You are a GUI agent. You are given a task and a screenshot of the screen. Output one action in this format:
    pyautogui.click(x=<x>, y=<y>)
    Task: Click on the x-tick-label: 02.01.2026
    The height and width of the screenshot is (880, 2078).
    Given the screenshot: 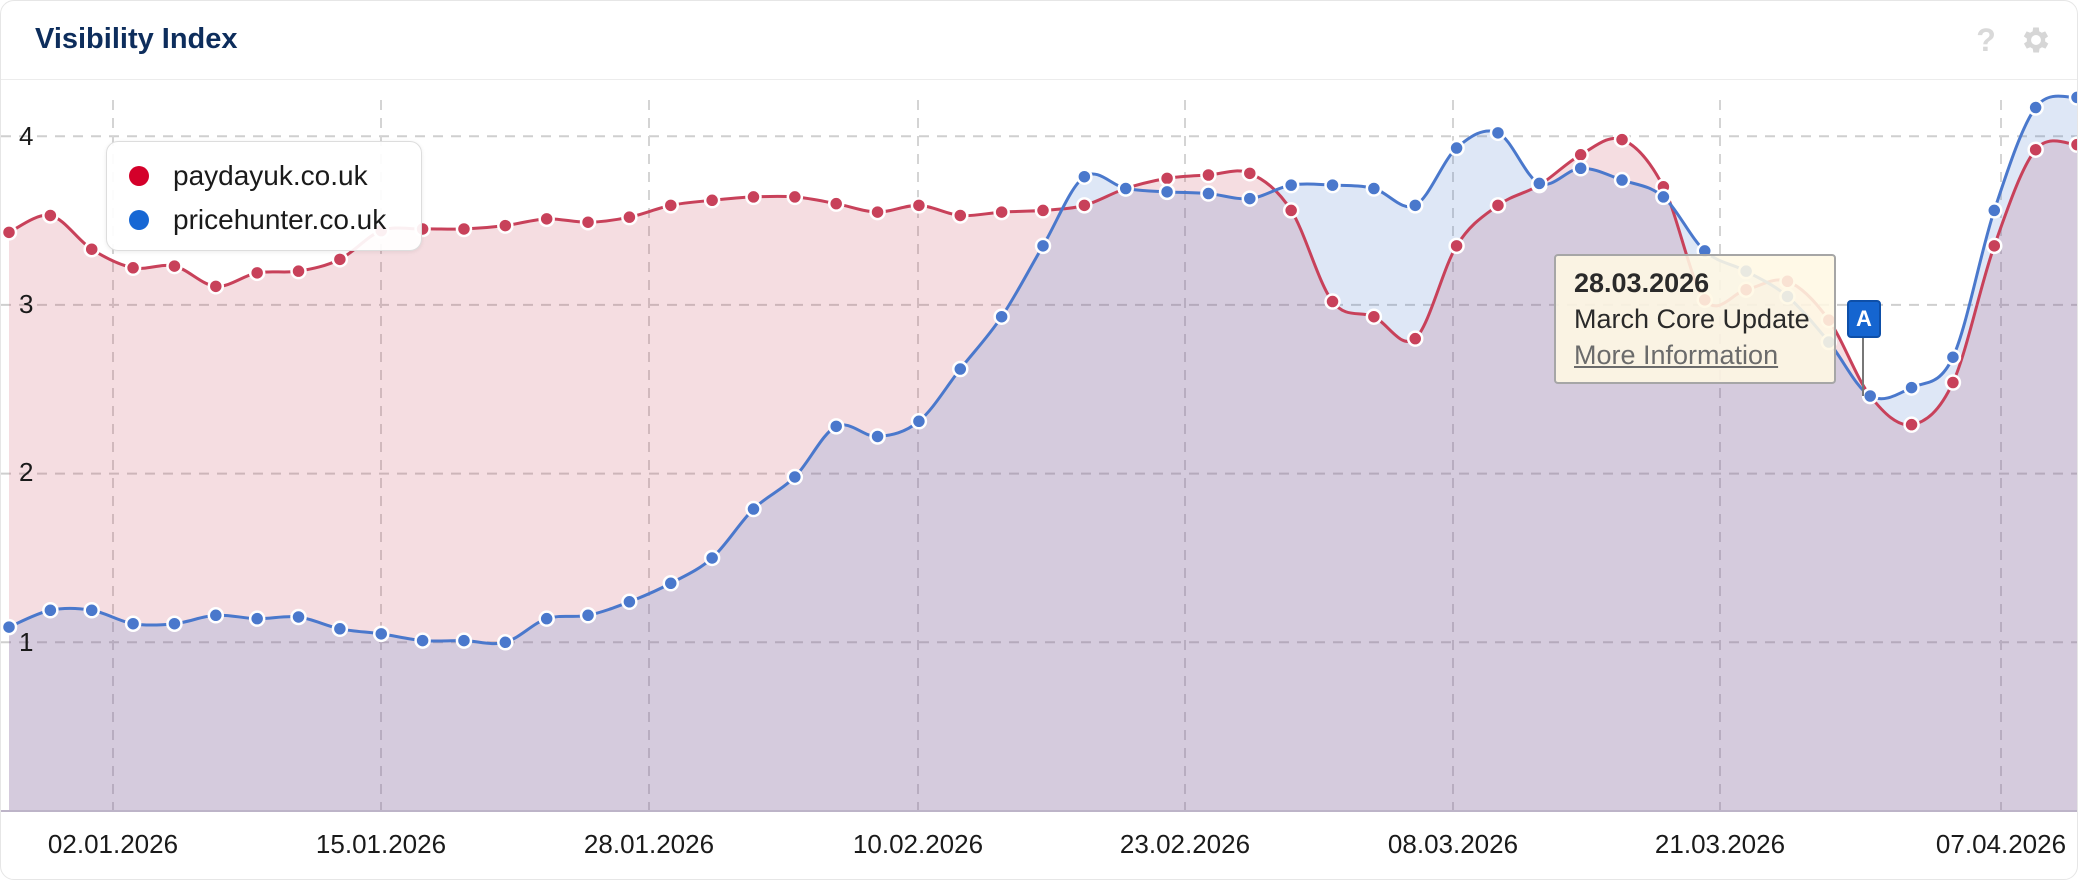 What is the action you would take?
    pyautogui.click(x=113, y=844)
    